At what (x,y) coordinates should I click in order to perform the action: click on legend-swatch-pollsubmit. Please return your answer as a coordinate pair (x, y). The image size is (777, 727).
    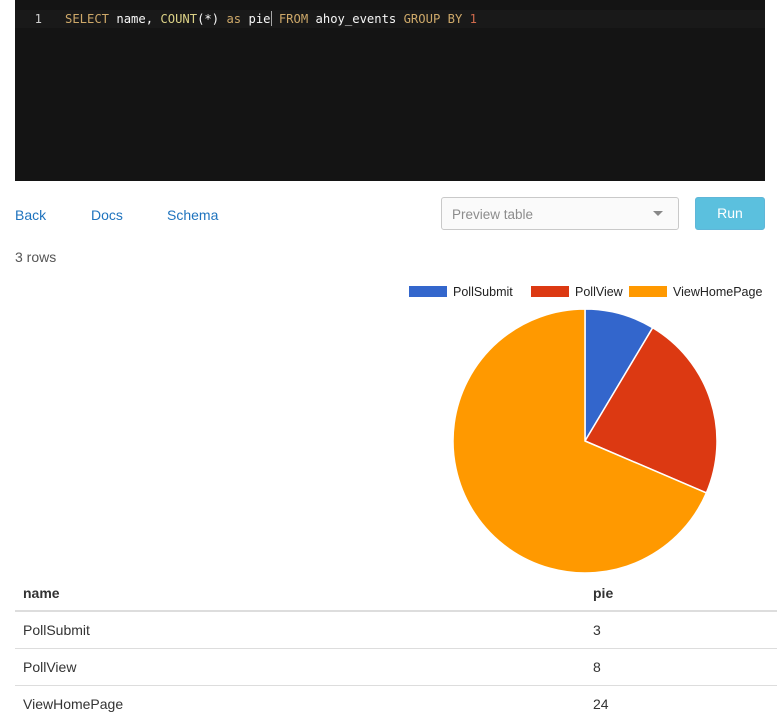
    Looking at the image, I should click on (428, 291).